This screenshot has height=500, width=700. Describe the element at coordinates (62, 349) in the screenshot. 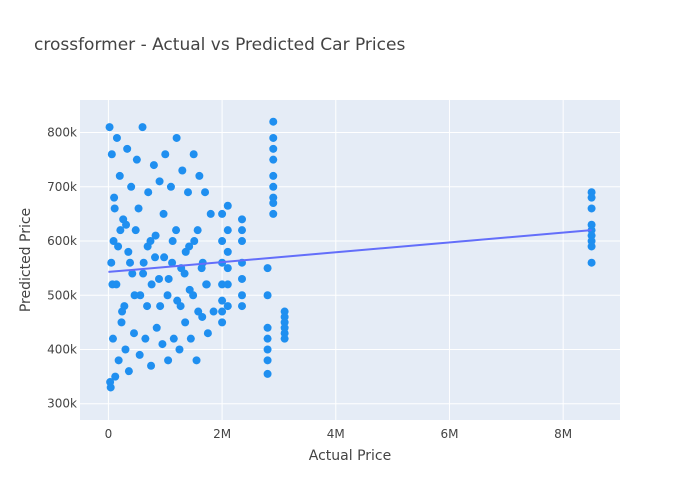

I see `y-tick-label: 400k` at that location.